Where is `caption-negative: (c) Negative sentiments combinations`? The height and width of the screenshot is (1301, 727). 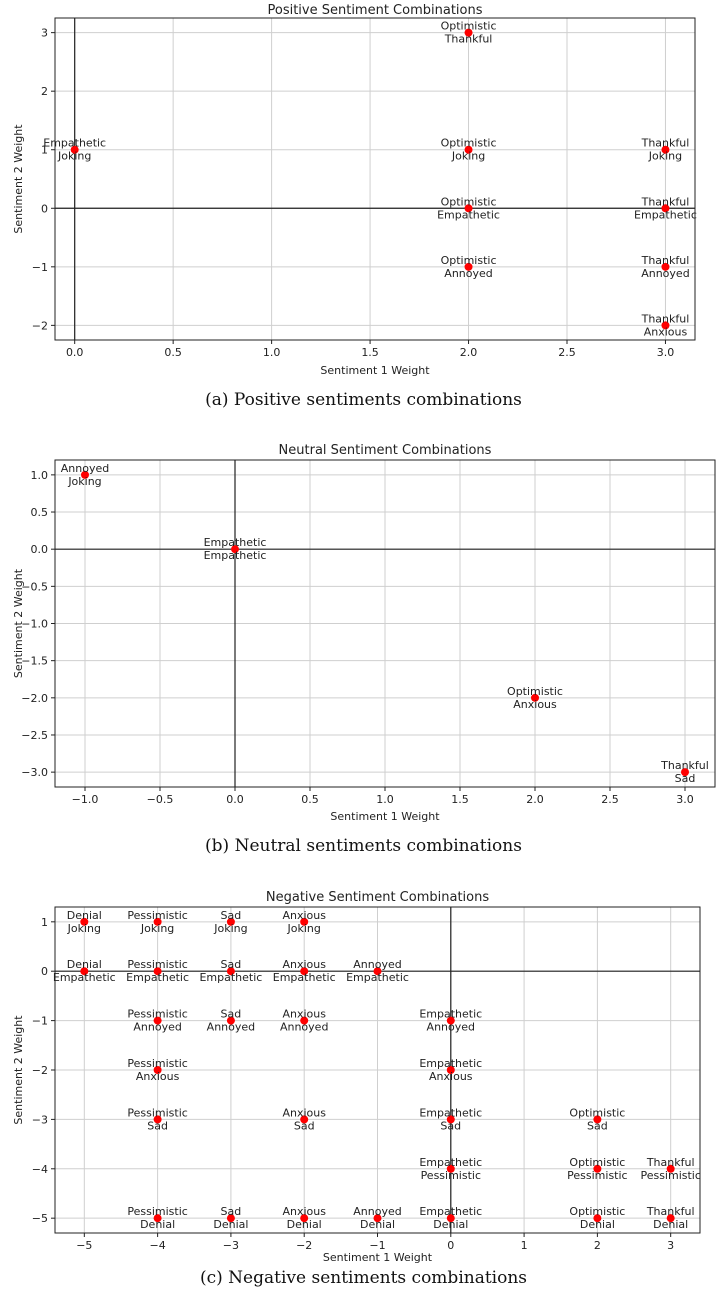 caption-negative: (c) Negative sentiments combinations is located at coordinates (363, 1278).